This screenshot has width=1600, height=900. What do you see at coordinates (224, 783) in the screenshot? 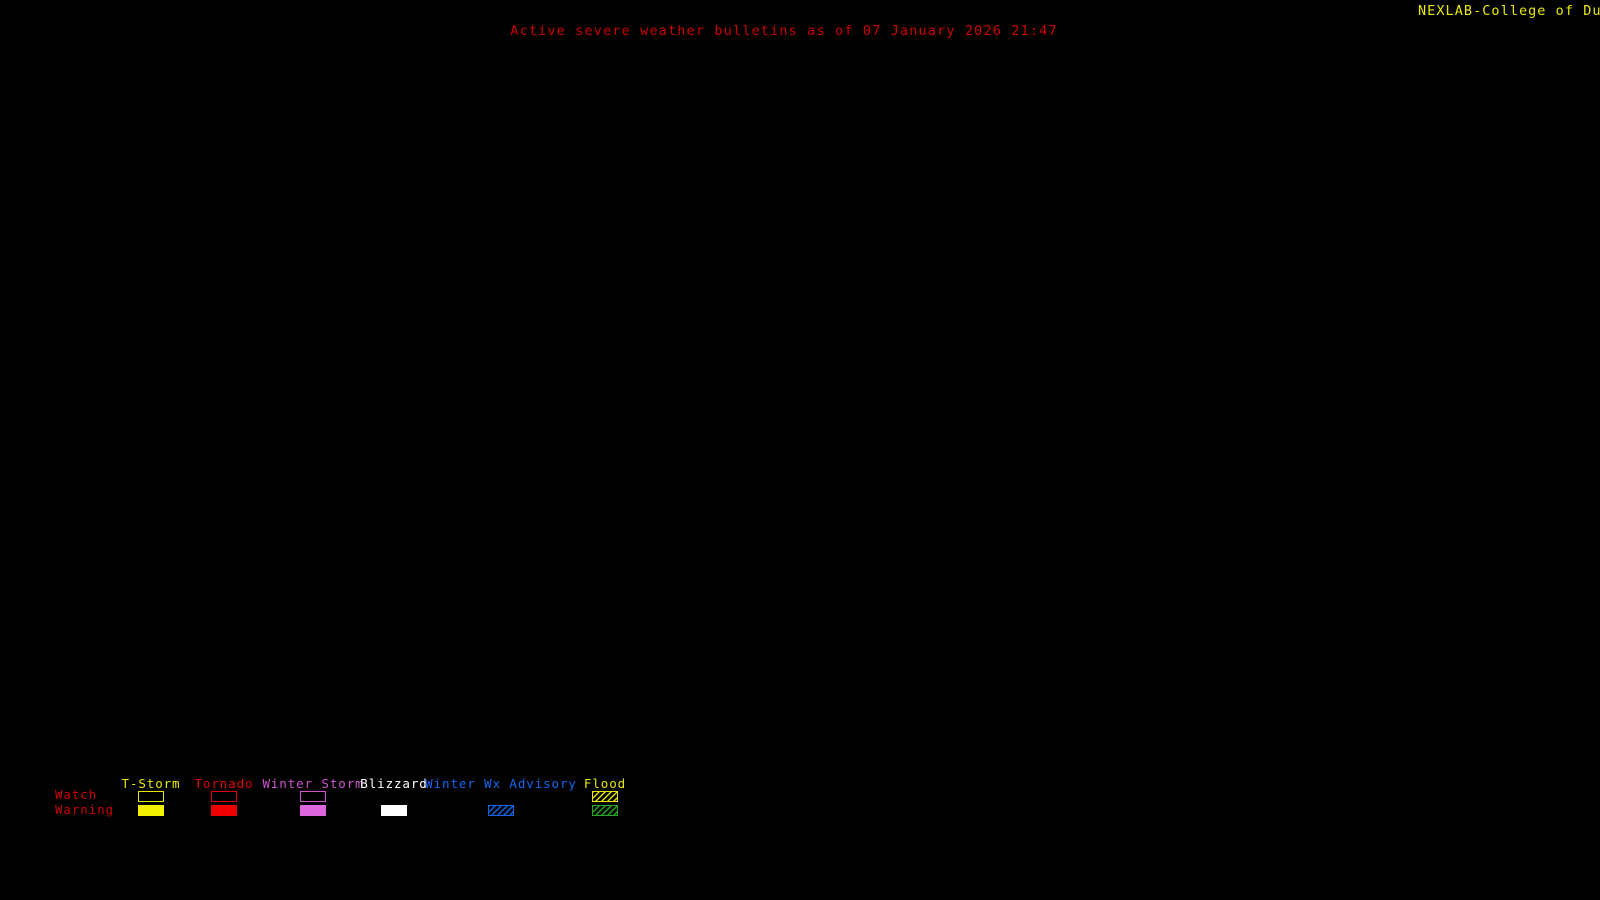
I see `legend-label-tornado: Tornado` at bounding box center [224, 783].